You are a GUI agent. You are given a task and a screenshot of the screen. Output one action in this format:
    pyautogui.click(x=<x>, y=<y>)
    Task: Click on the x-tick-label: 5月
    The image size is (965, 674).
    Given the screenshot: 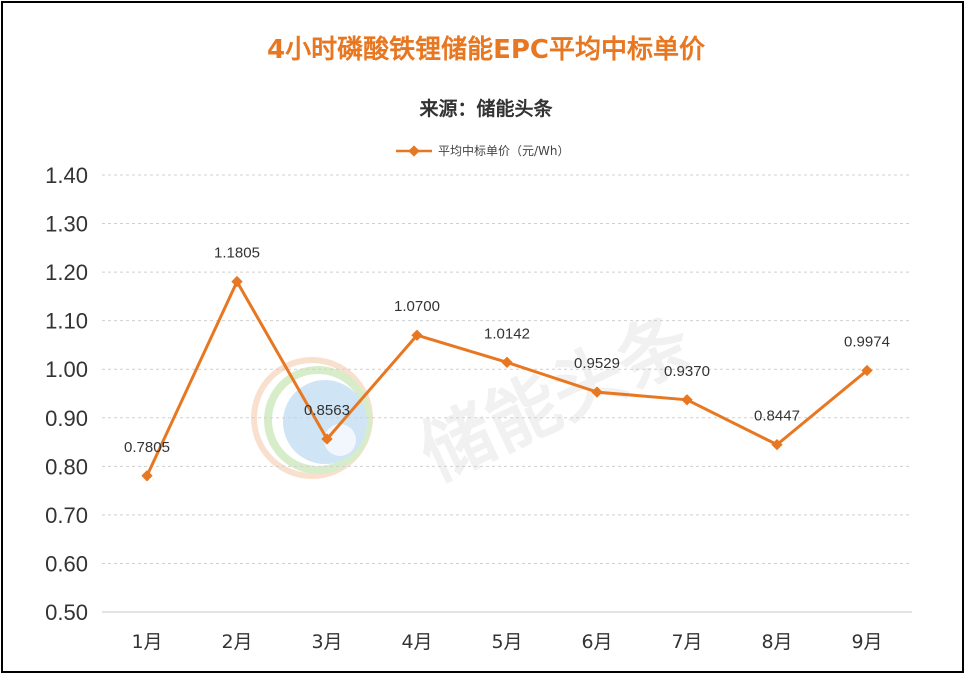 What is the action you would take?
    pyautogui.click(x=506, y=642)
    